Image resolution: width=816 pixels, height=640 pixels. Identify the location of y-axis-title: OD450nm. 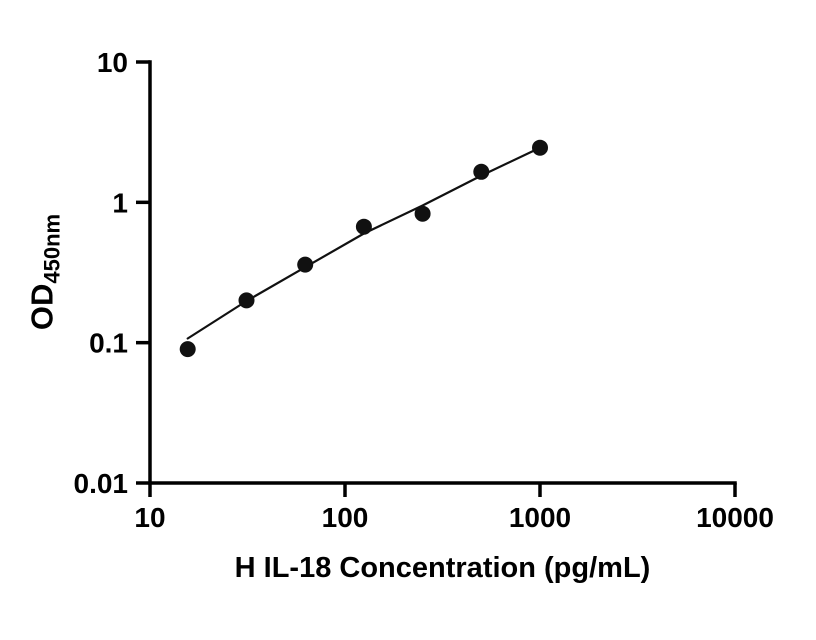
(44, 272).